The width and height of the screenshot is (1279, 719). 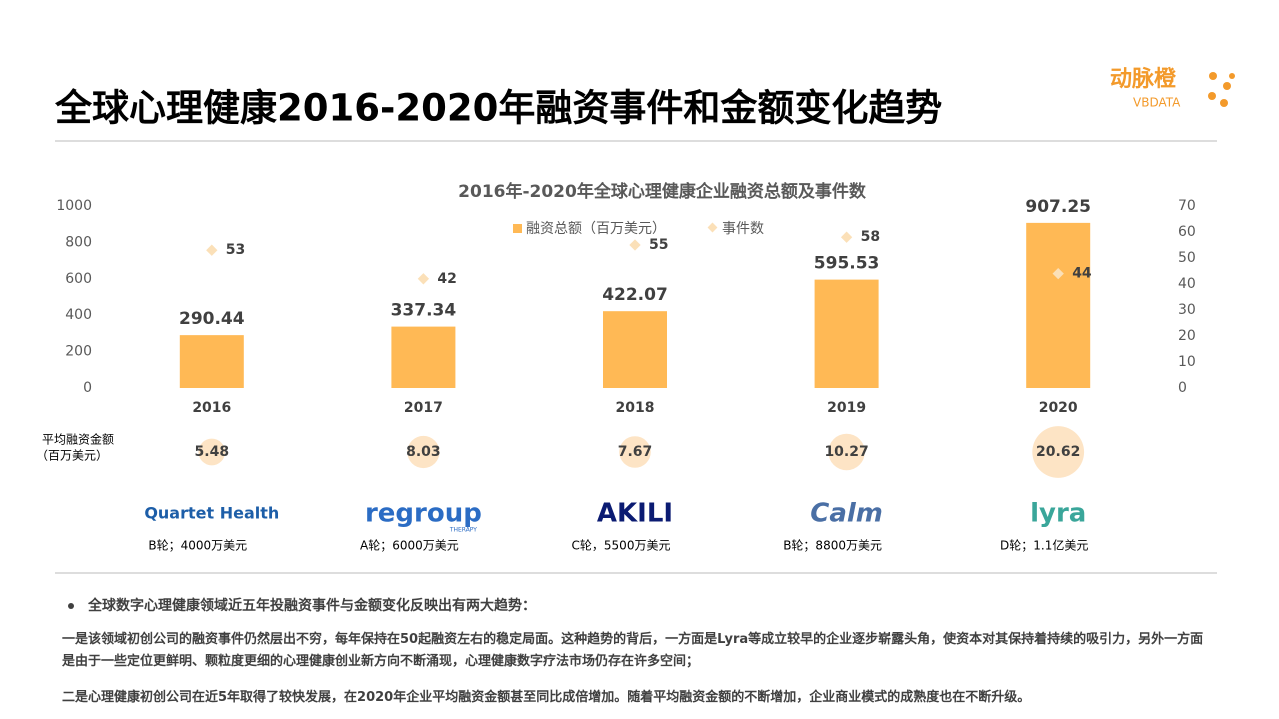 I want to click on avg-value-label: 7.67, so click(x=635, y=452).